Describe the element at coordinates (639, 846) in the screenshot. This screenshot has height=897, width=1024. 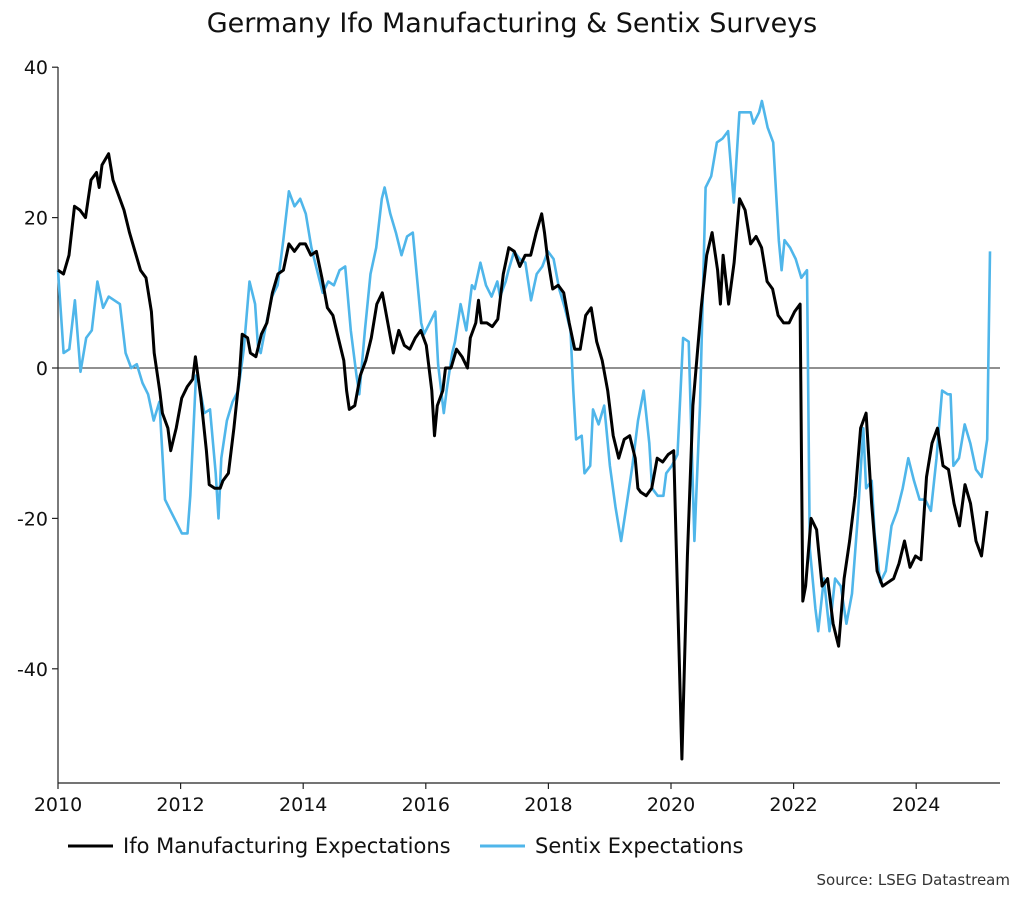
I see `legend-label-sentix: Sentix Expectations` at that location.